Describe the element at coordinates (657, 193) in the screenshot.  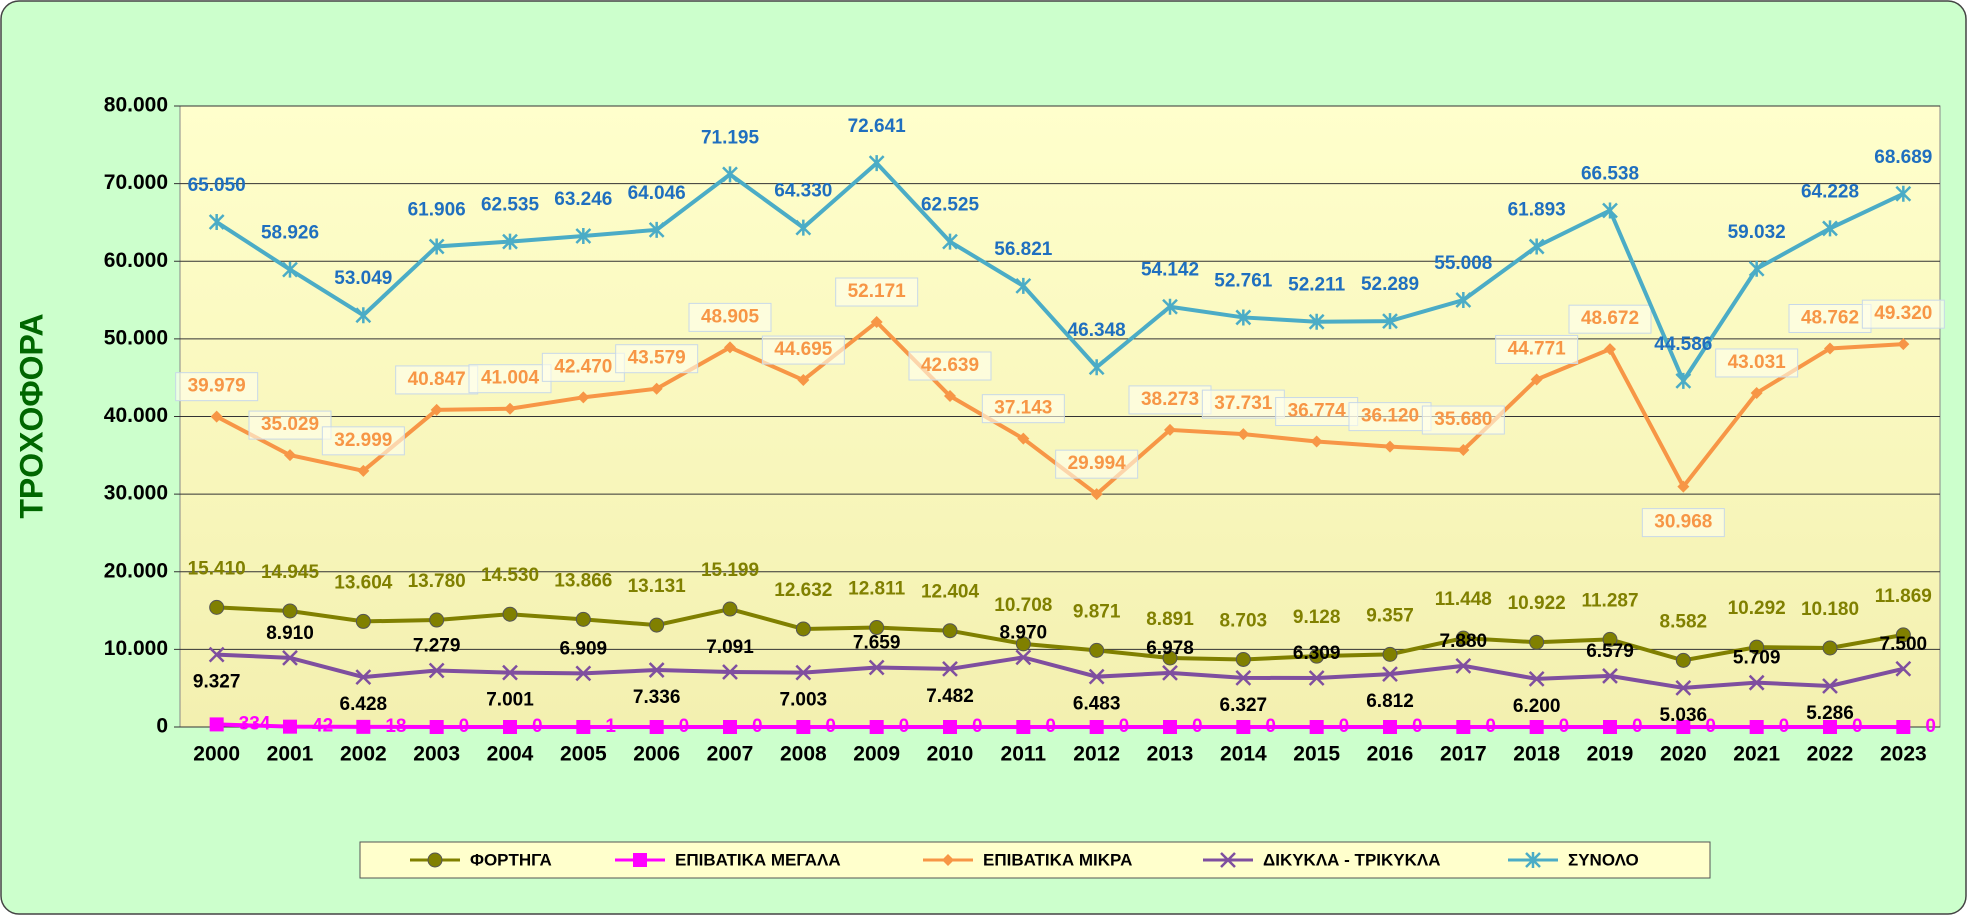
I see `data-label: 64.046` at that location.